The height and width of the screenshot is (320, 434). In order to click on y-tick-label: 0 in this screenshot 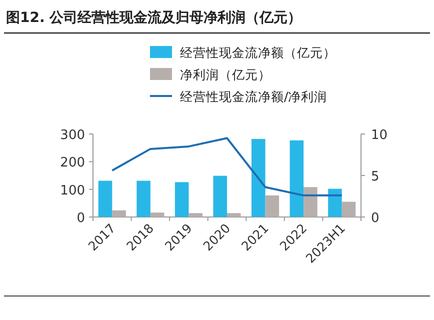, I will do `click(80, 218)`.